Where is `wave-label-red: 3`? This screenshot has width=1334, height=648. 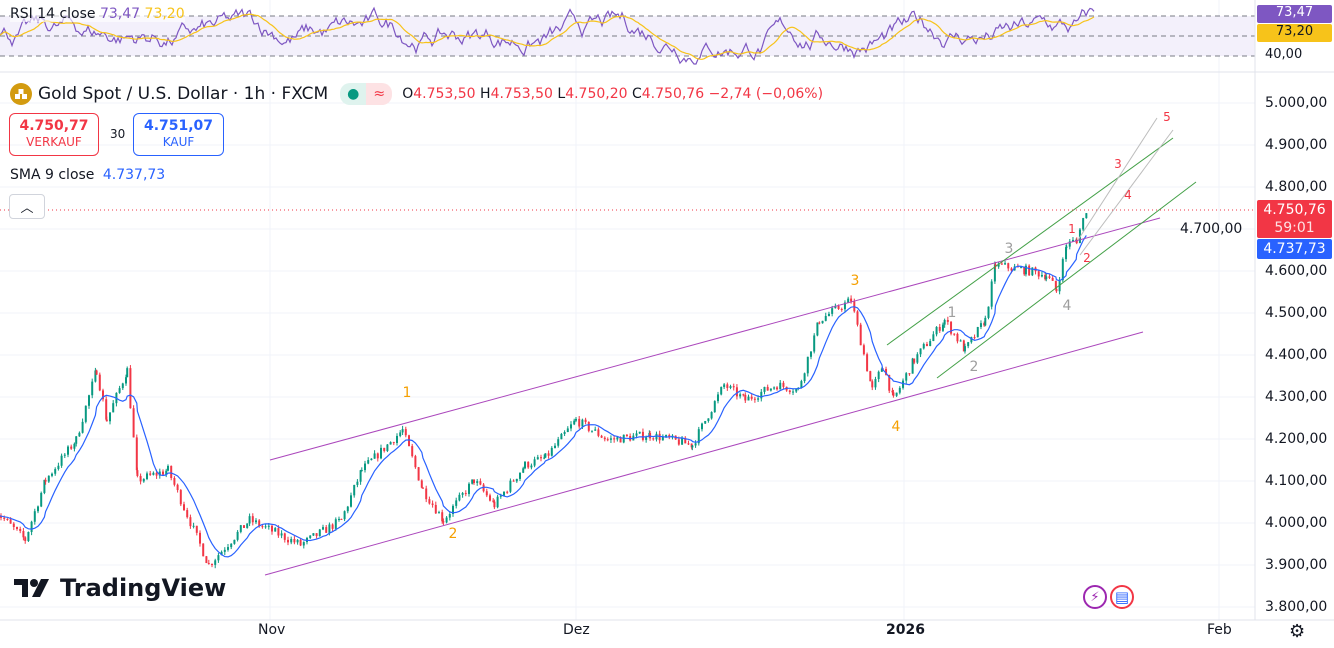
wave-label-red: 3 is located at coordinates (1118, 164).